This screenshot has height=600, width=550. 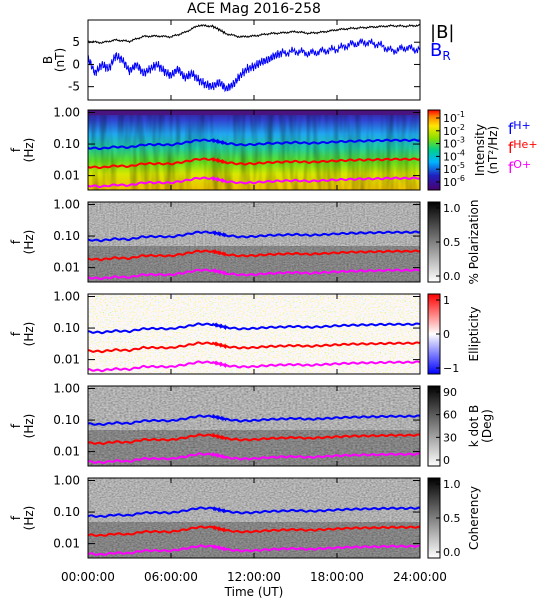 What do you see at coordinates (442, 32) in the screenshot?
I see `legend-bmag: |B|` at bounding box center [442, 32].